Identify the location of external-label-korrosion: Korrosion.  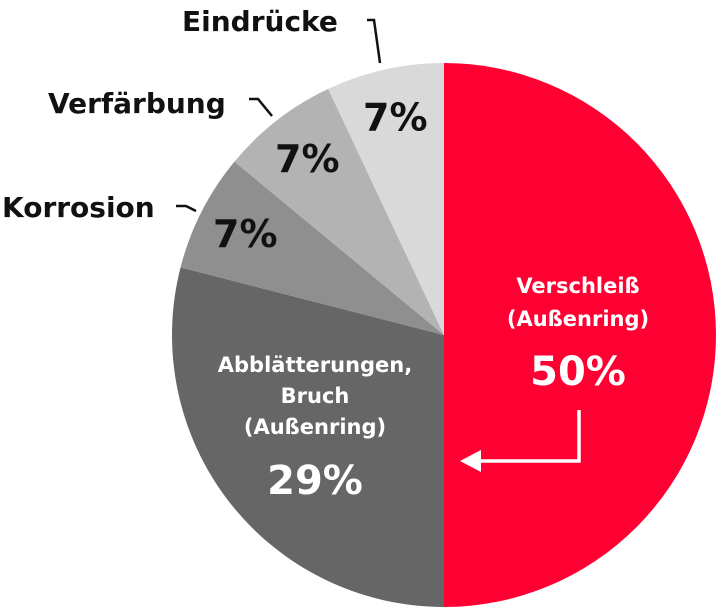
(99, 207).